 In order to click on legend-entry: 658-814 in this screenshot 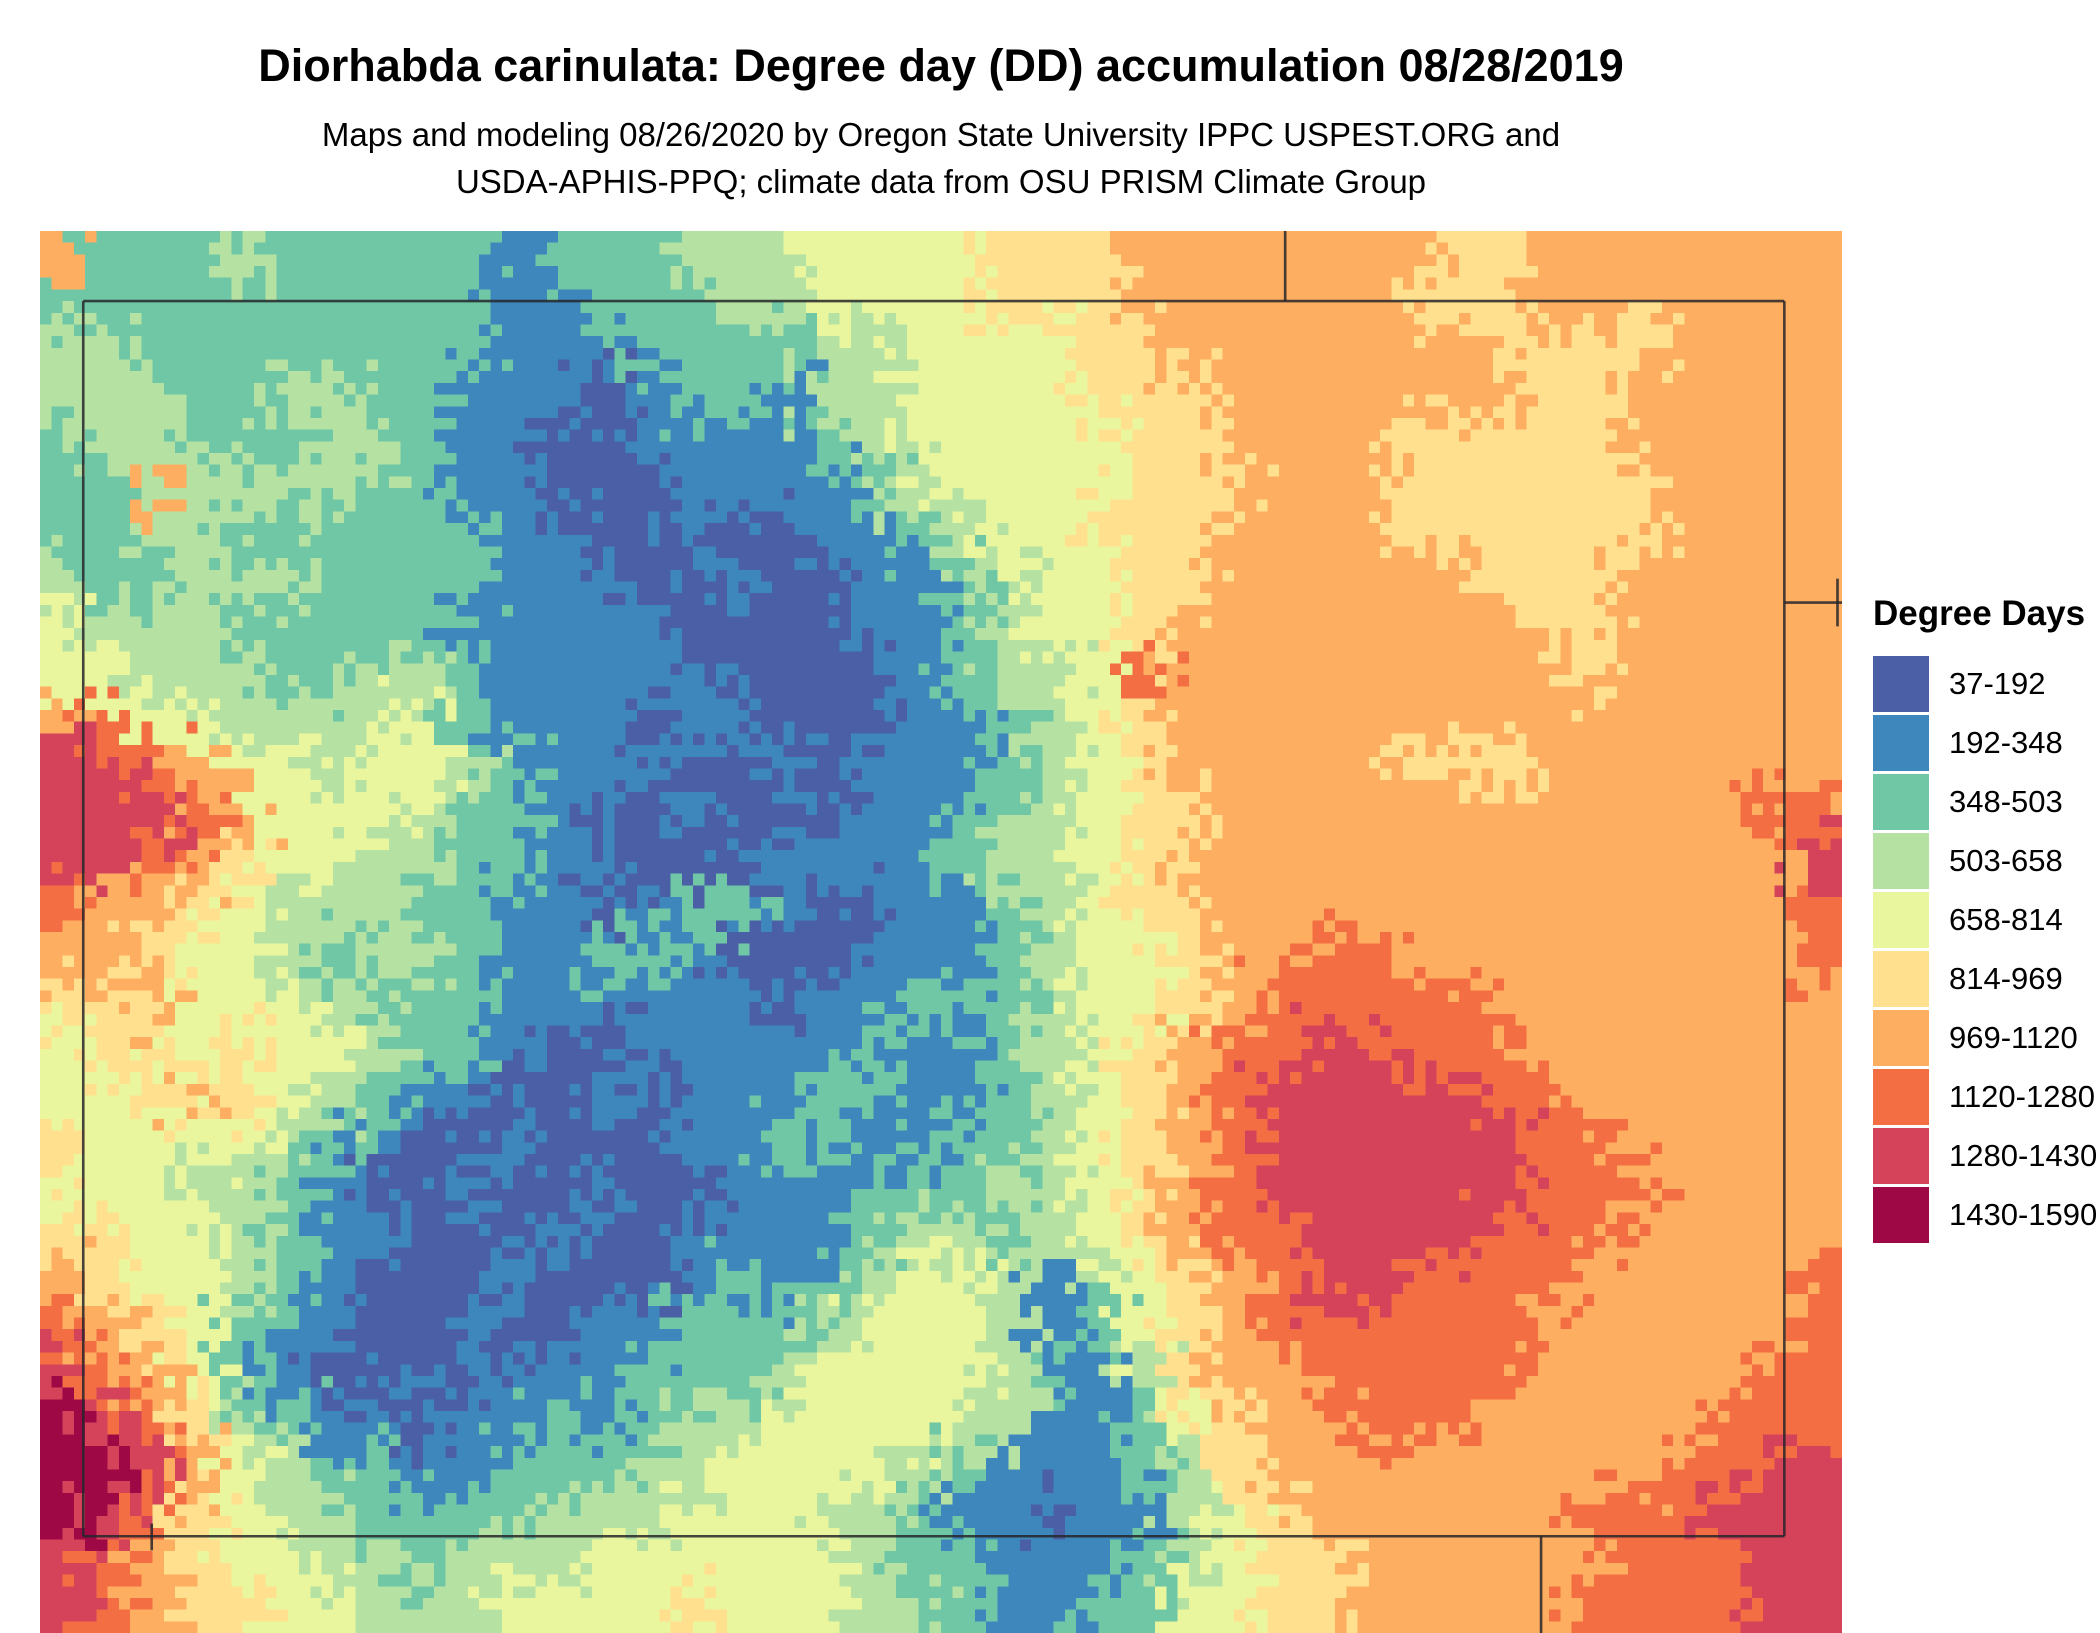, I will do `click(1986, 919)`.